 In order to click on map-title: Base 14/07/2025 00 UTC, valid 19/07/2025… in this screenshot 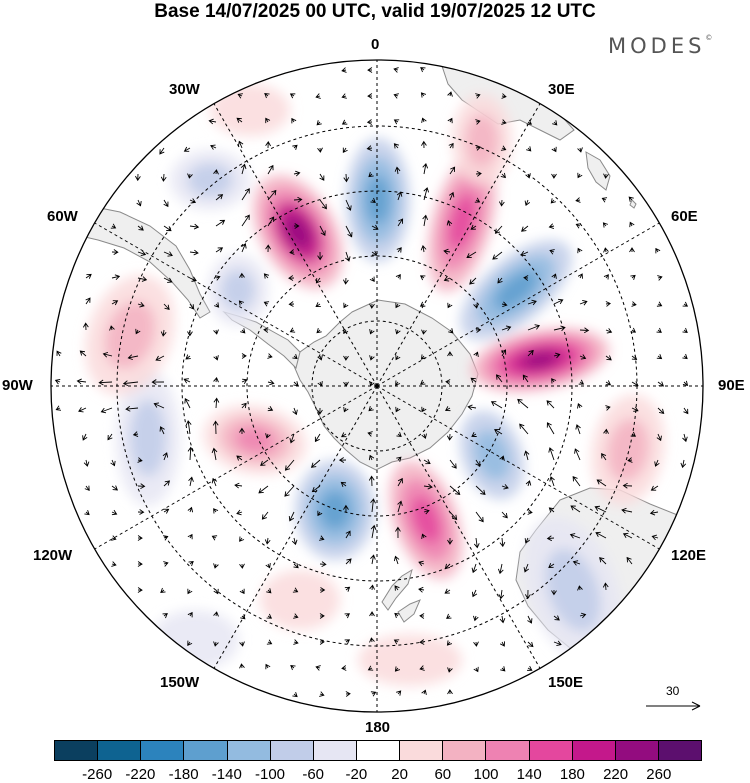, I will do `click(375, 11)`.